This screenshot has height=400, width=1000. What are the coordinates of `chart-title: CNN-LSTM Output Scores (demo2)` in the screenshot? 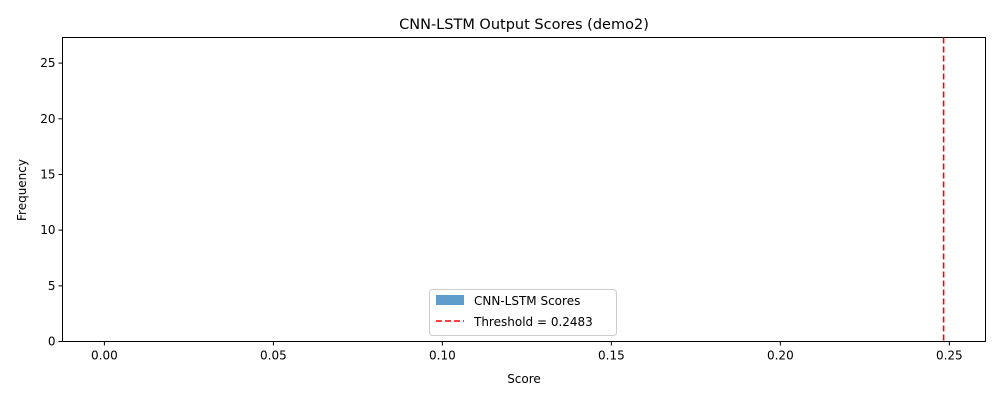 It's located at (524, 25).